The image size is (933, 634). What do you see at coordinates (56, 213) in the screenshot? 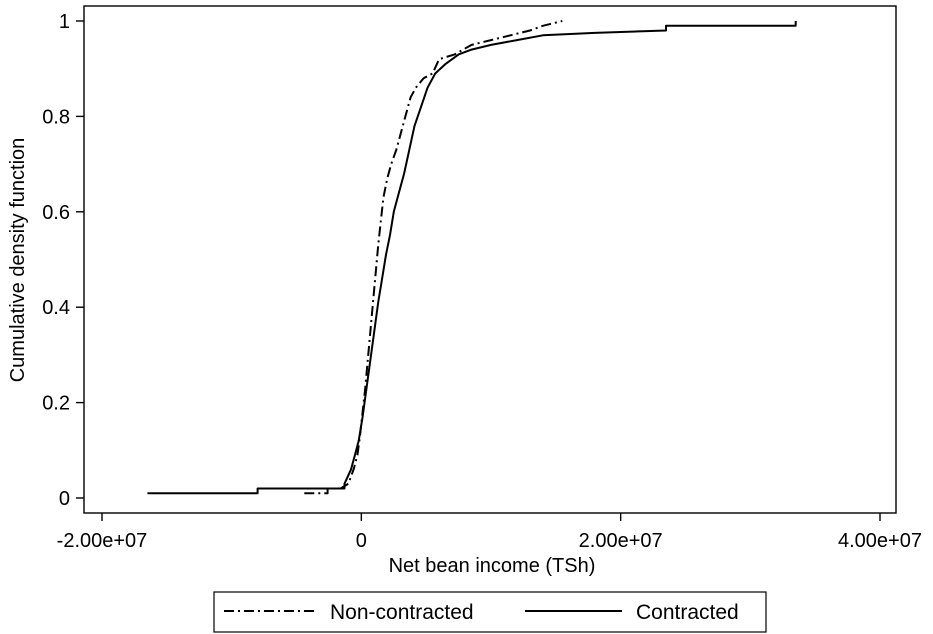
I see `y-tick-label: 0.6` at bounding box center [56, 213].